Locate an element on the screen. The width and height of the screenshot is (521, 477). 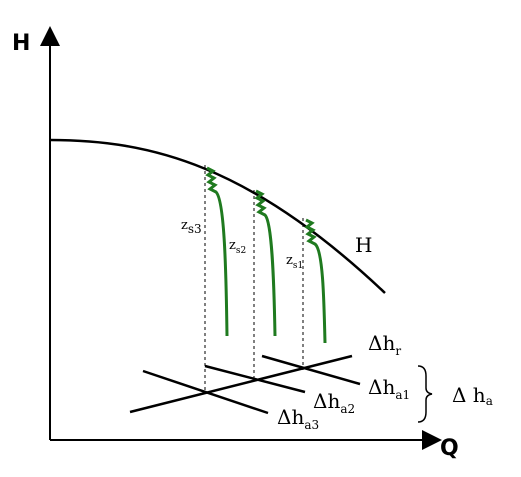
label: zs2 is located at coordinates (237, 247).